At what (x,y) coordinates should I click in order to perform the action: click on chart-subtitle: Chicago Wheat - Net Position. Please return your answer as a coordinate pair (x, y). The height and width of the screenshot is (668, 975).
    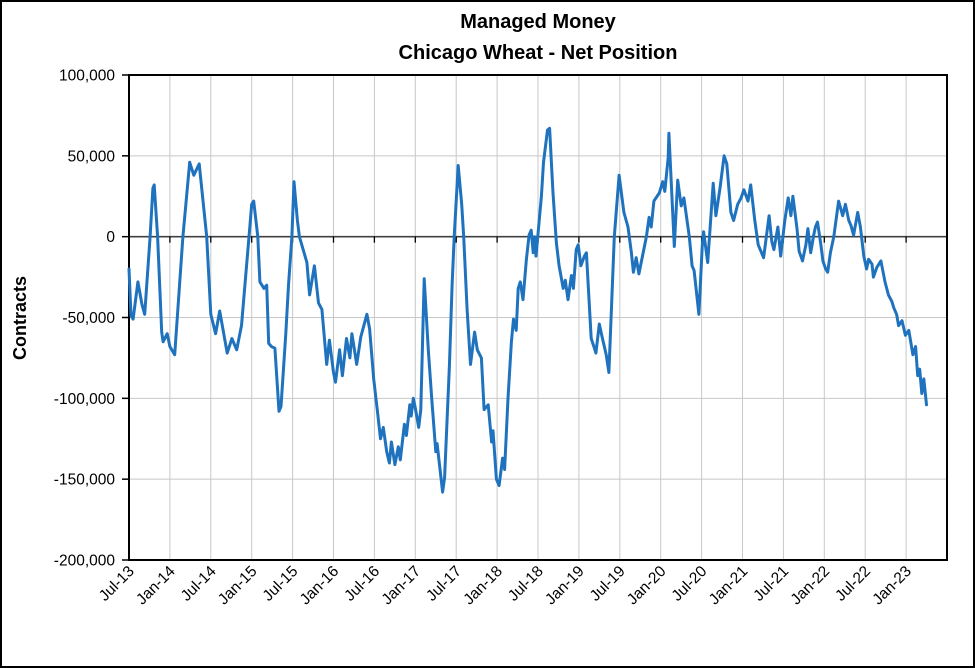
    Looking at the image, I should click on (538, 53).